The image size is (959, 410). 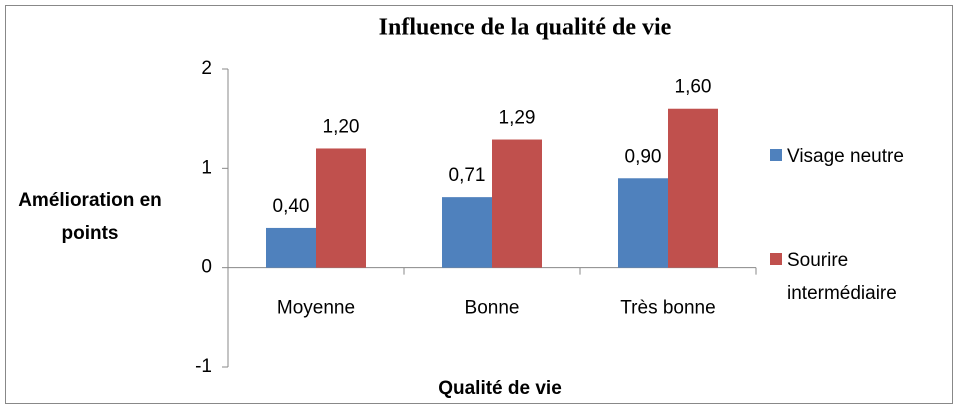 I want to click on legend-label: Visage neutre, so click(x=845, y=156).